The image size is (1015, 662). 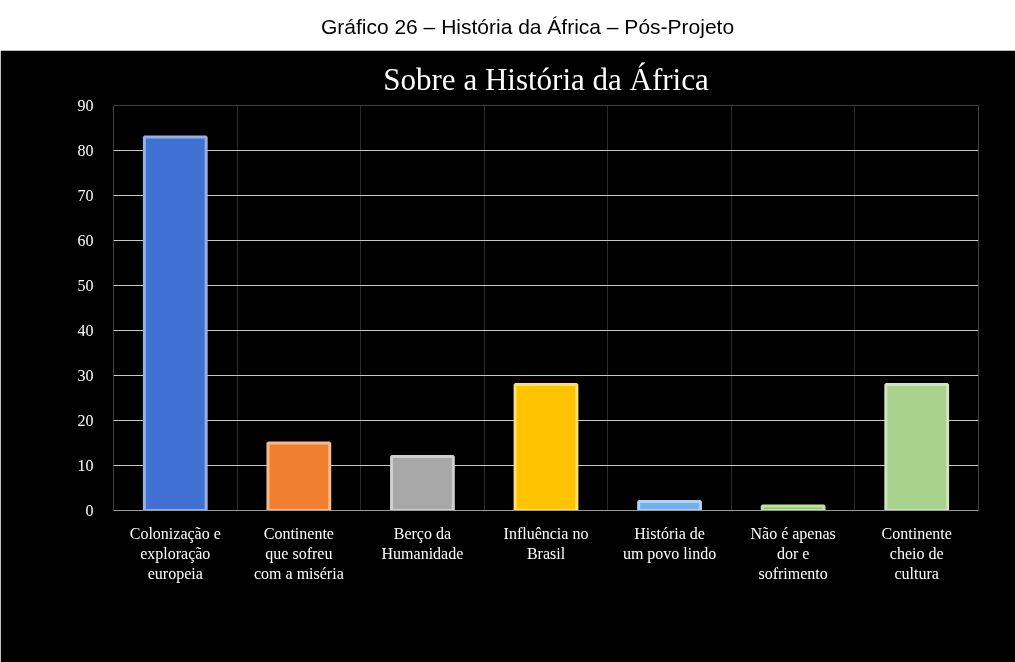 What do you see at coordinates (793, 553) in the screenshot?
I see `x-tick-label: Não é apenas dor e sofrimento` at bounding box center [793, 553].